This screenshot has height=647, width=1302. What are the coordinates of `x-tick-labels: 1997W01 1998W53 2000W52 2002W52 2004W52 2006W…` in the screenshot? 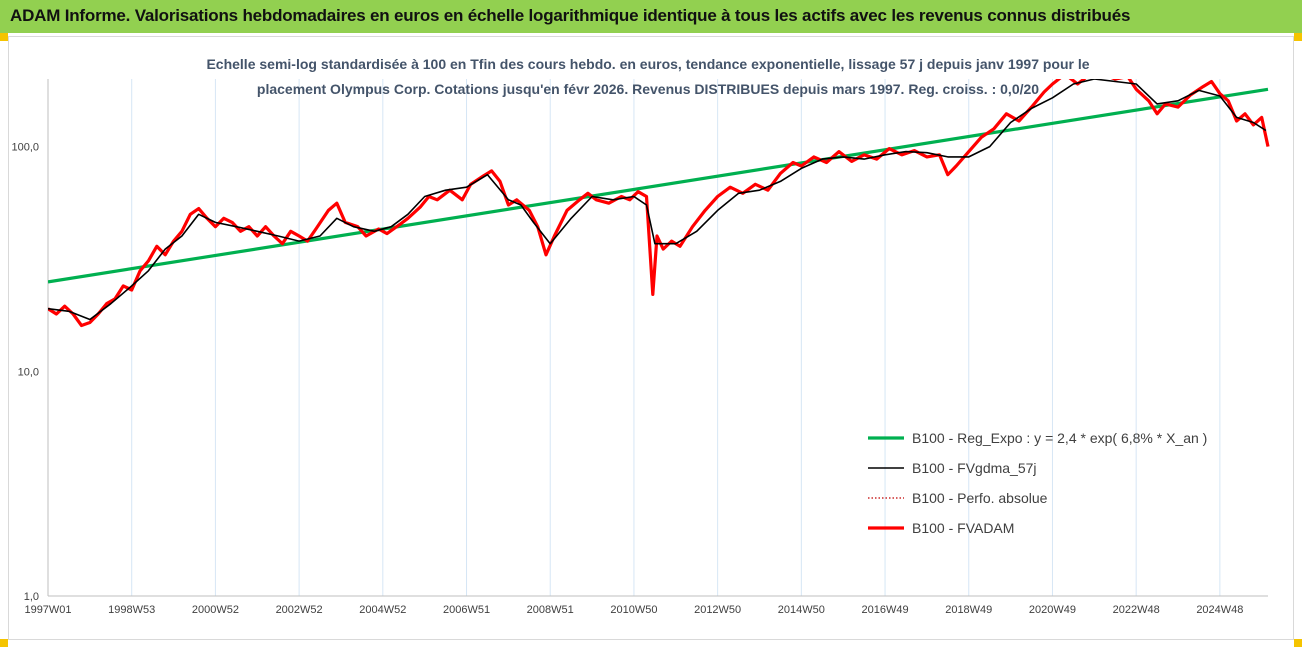 It's located at (633, 610).